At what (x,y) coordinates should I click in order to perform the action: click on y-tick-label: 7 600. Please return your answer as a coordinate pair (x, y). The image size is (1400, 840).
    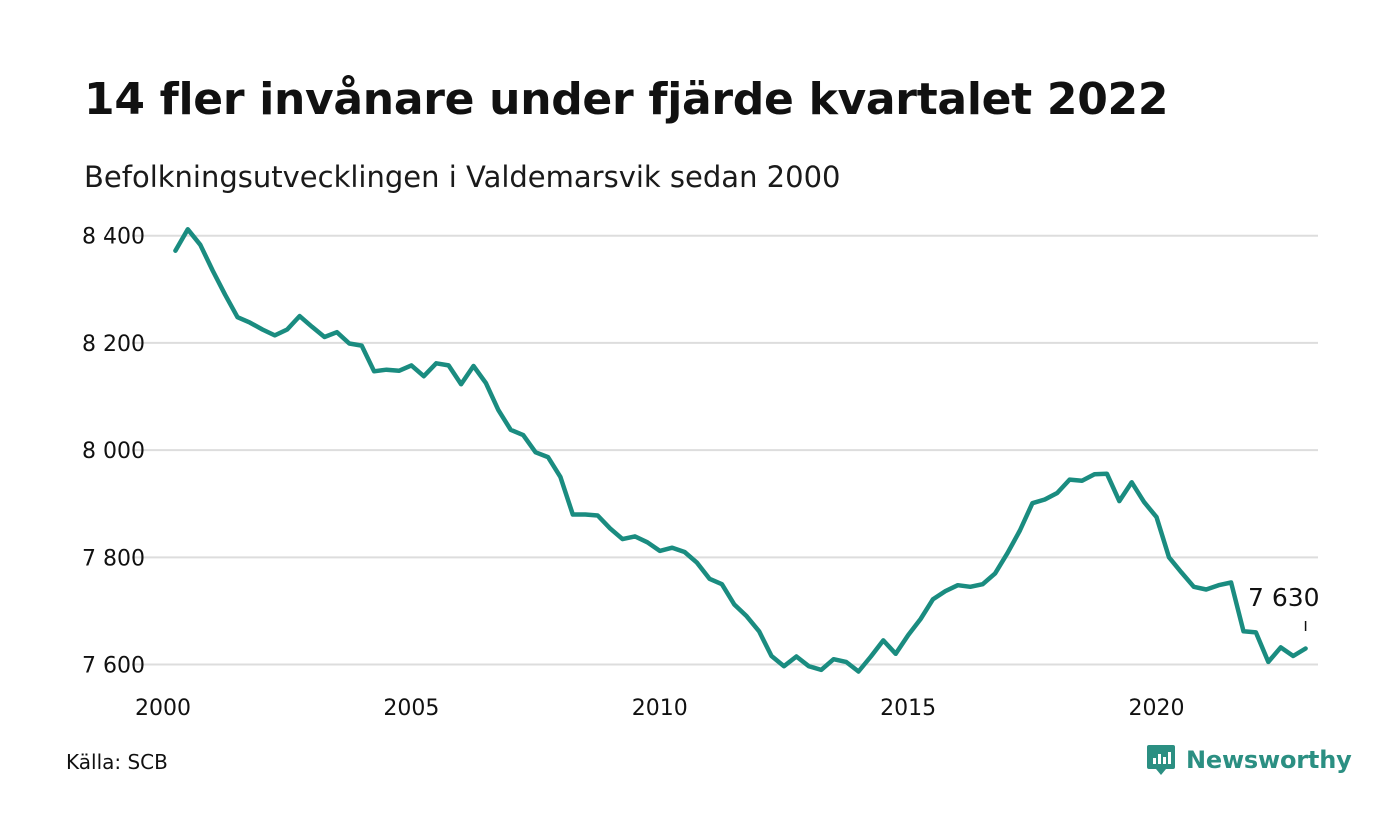
    Looking at the image, I should click on (113, 666).